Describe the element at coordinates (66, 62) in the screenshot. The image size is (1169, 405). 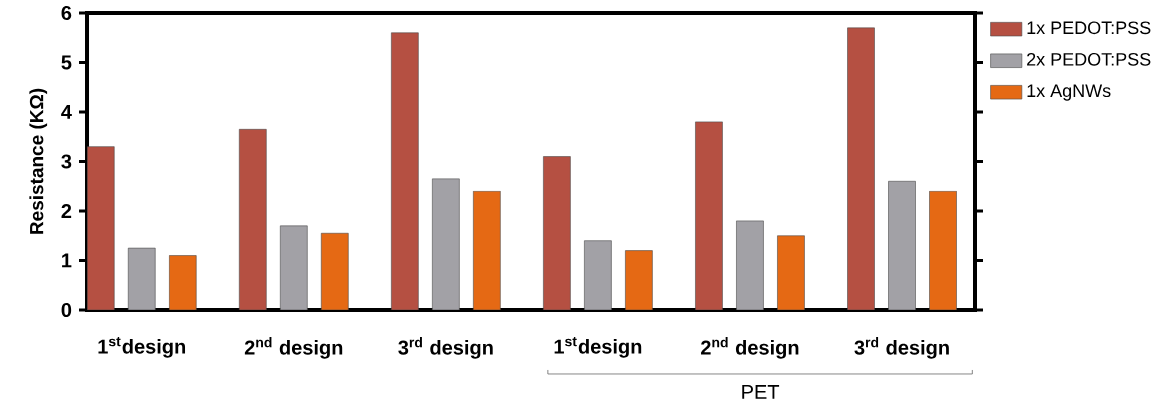
I see `y-tick-label: 5` at that location.